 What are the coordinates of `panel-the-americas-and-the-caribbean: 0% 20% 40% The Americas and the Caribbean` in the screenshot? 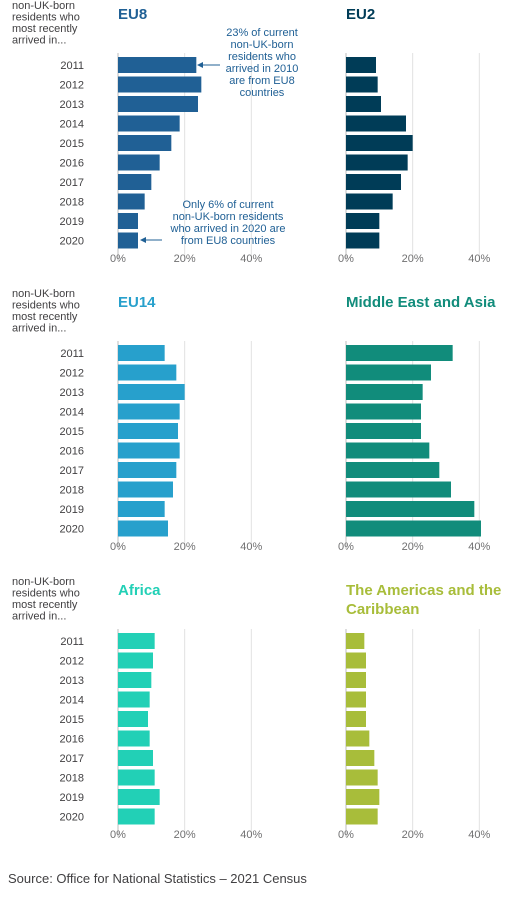 It's located at (419, 711).